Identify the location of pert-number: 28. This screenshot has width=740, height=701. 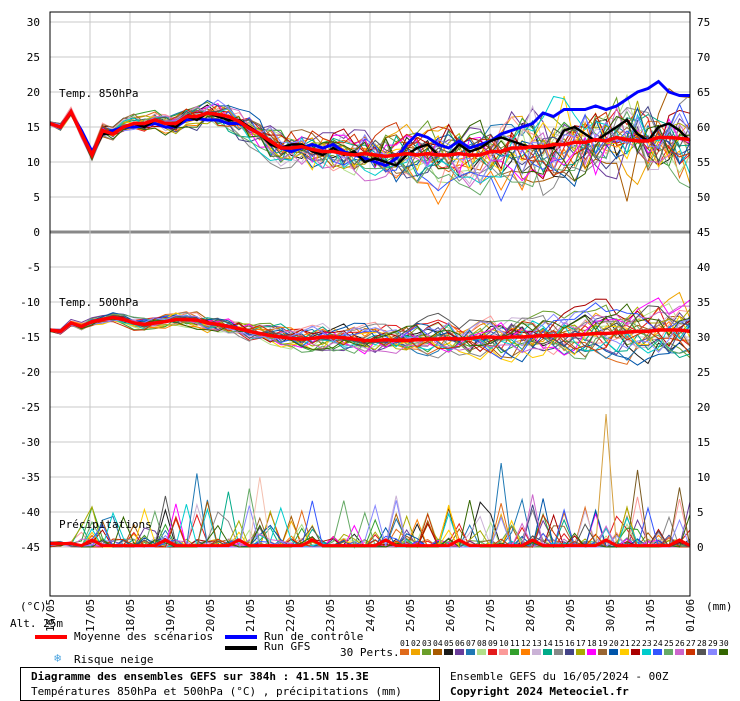
(702, 643).